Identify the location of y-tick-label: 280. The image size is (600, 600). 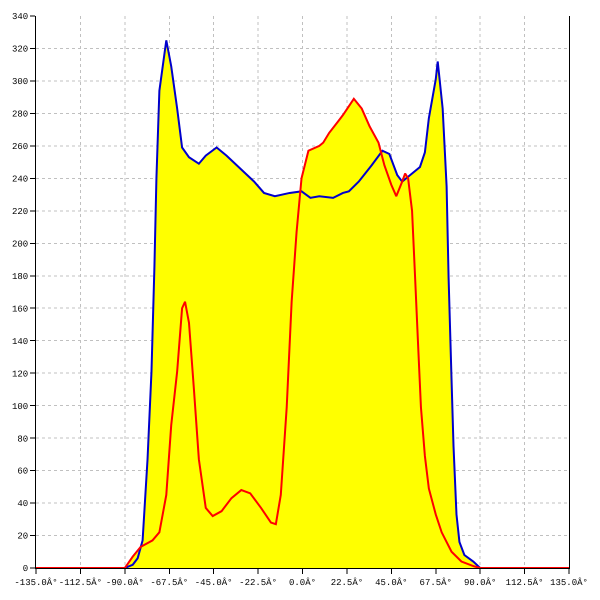
(20, 115).